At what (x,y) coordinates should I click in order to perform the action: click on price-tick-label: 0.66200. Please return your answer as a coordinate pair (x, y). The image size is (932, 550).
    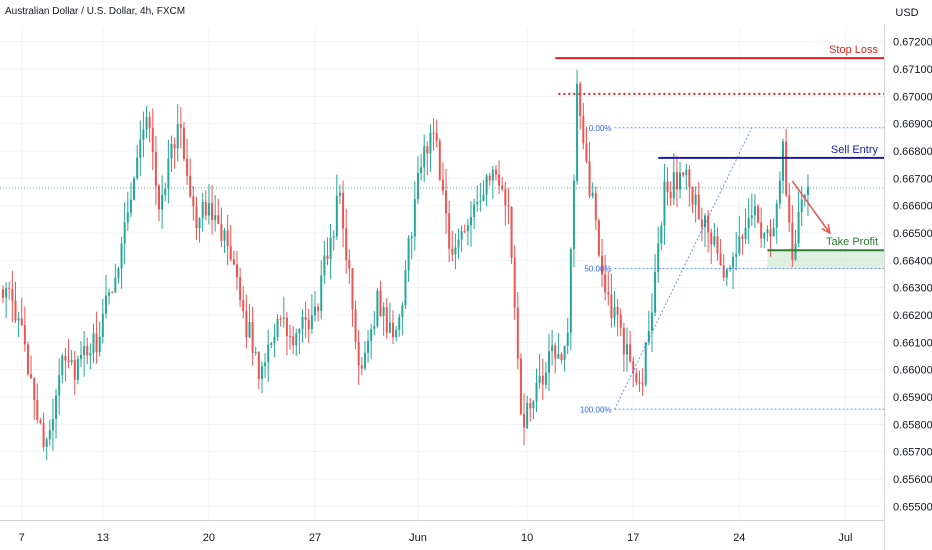
    Looking at the image, I should click on (912, 316).